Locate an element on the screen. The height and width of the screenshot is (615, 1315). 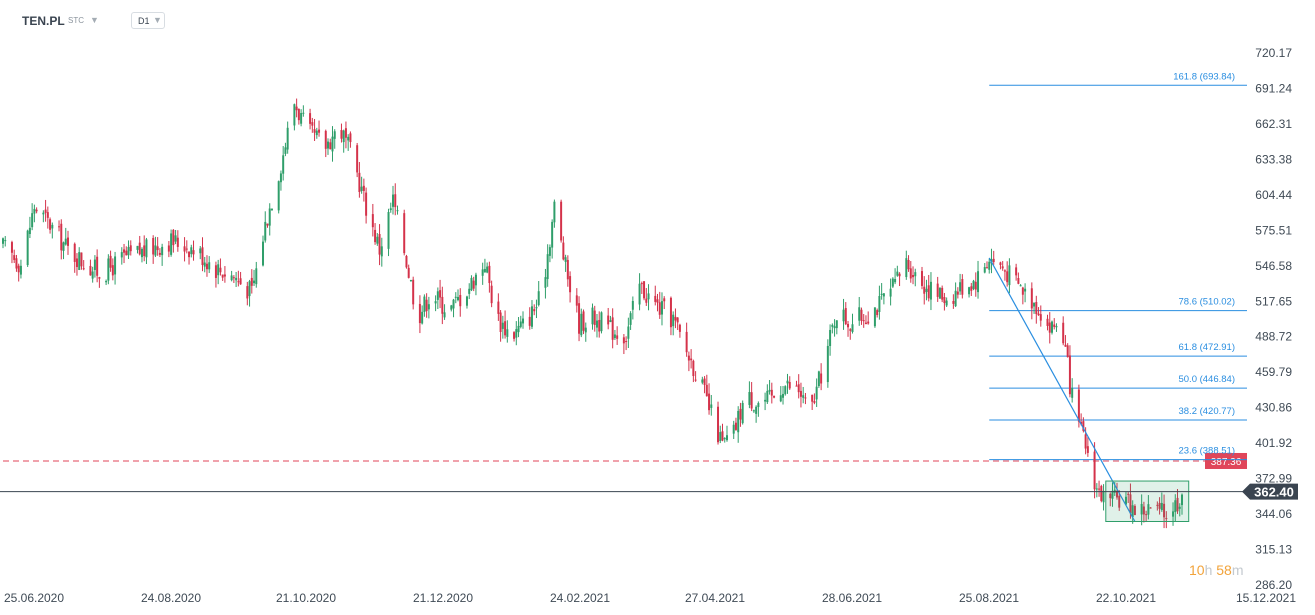
x-tick-label: 25.08.2021 is located at coordinates (989, 598).